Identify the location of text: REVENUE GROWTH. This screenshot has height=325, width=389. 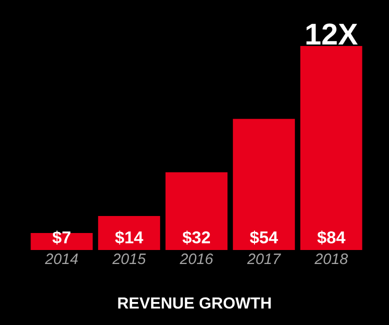
(194, 303).